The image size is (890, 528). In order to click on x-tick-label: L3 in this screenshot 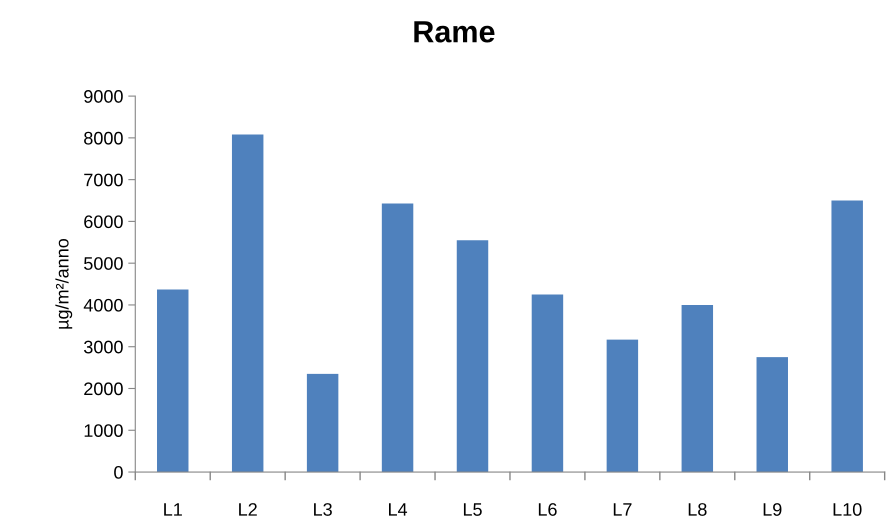, I will do `click(323, 509)`.